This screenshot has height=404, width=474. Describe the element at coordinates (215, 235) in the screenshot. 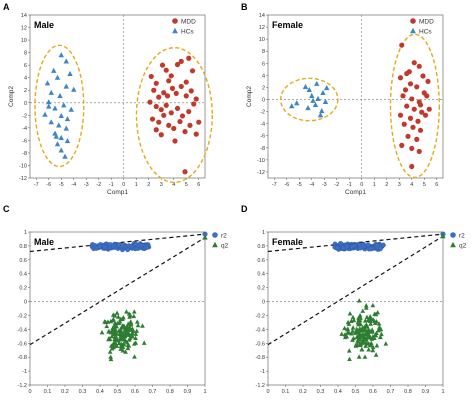

I see `legend-marker-r2` at that location.